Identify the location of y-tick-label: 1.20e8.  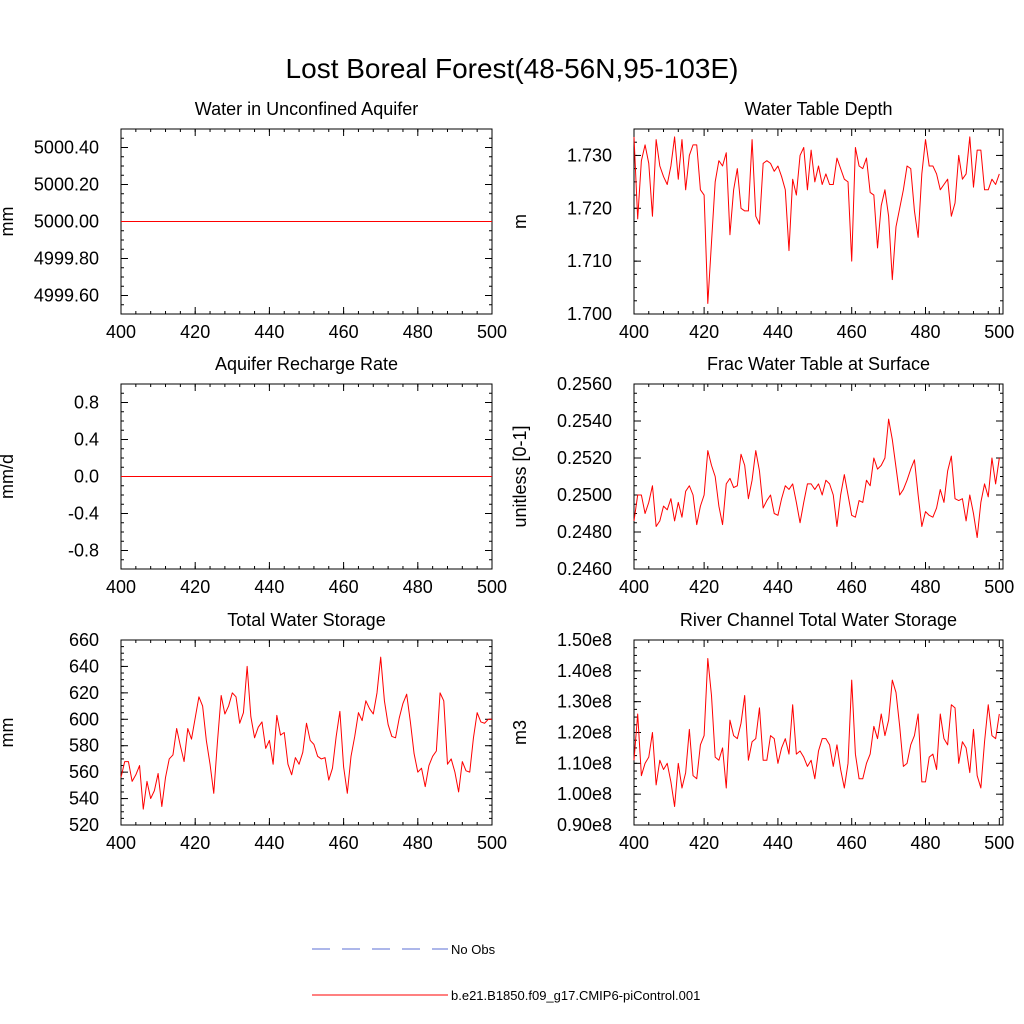
(584, 733).